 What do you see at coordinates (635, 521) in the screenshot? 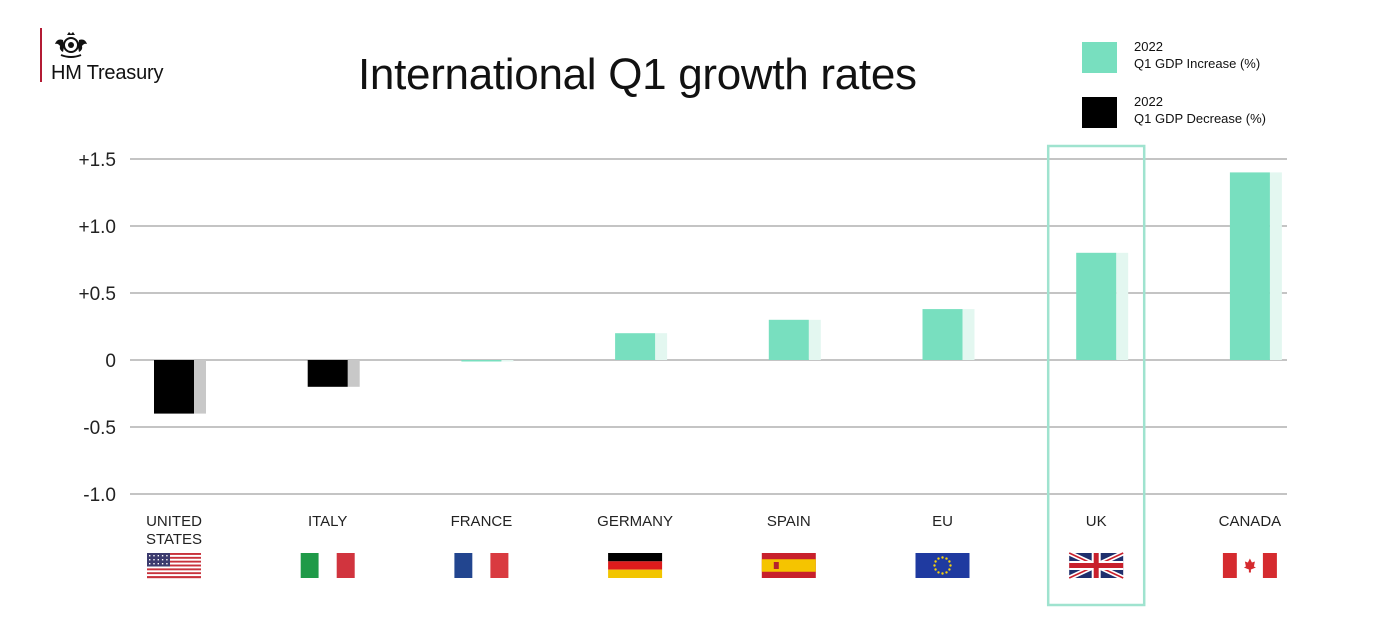
I see `x-tick-label: GERMANY` at bounding box center [635, 521].